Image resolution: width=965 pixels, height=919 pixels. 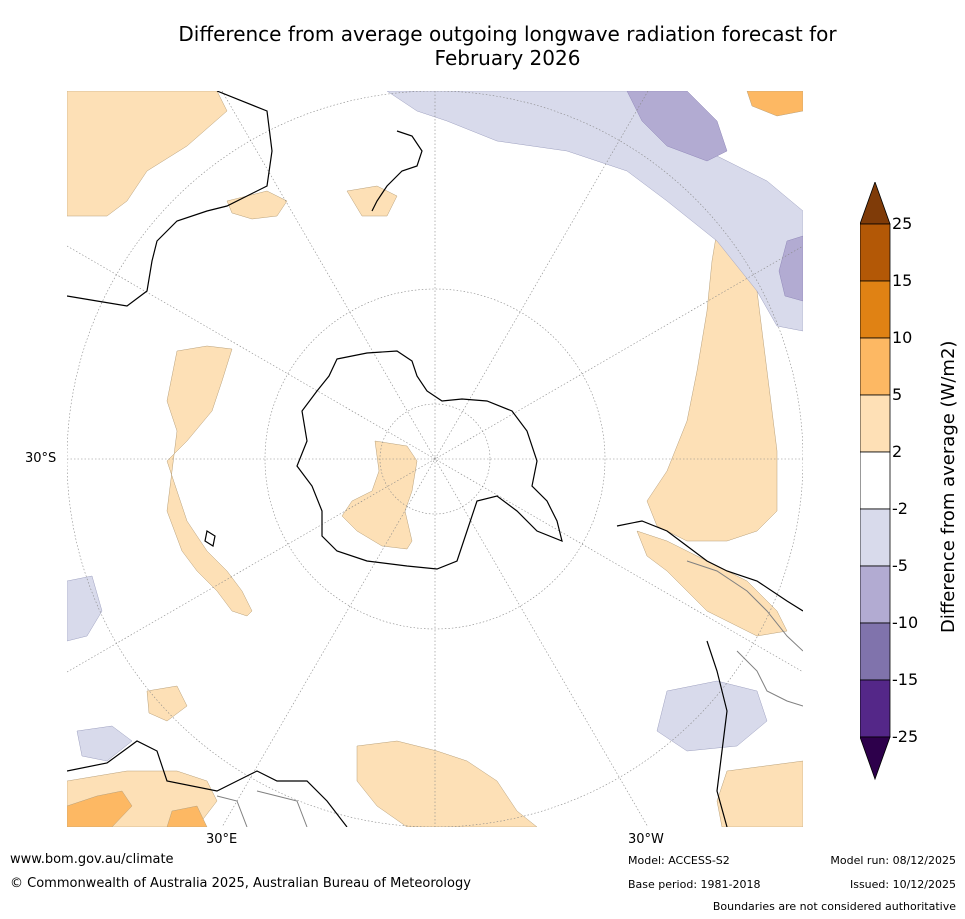 I want to click on colorbar-tick-neg-5: -5, so click(x=900, y=565).